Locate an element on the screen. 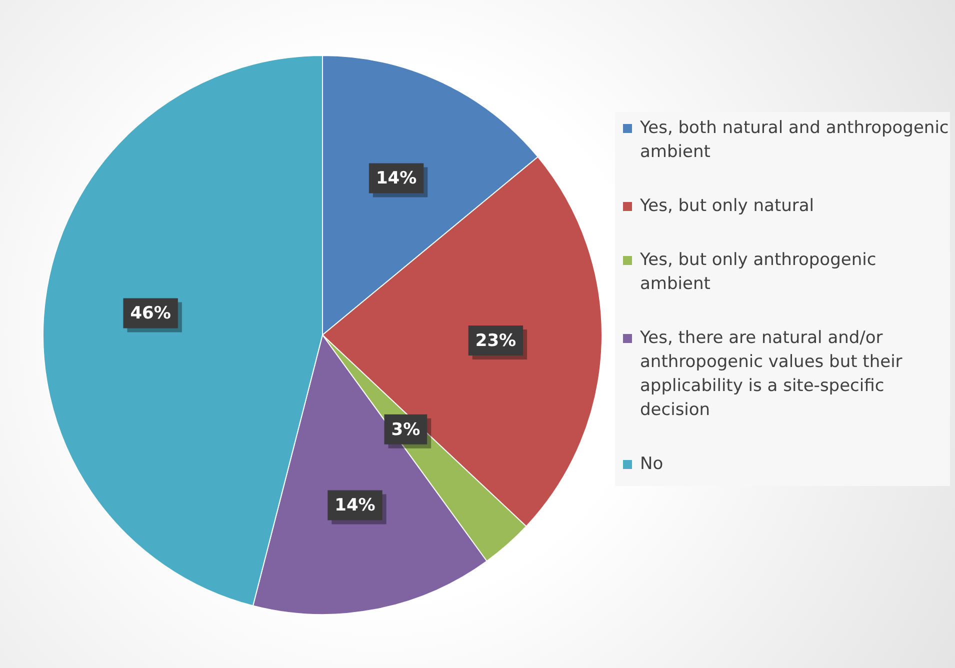 This screenshot has height=668, width=955. legend-label: Yes, but only natural is located at coordinates (727, 206).